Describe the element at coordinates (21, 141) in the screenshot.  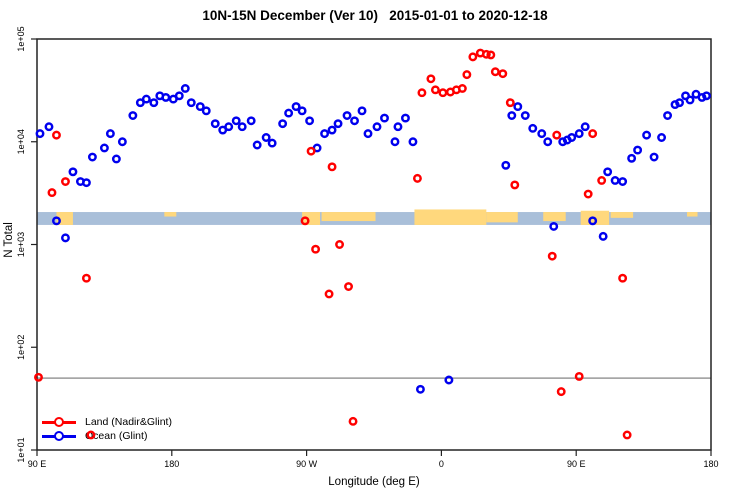
I see `y-tick-label: 1e+04` at that location.